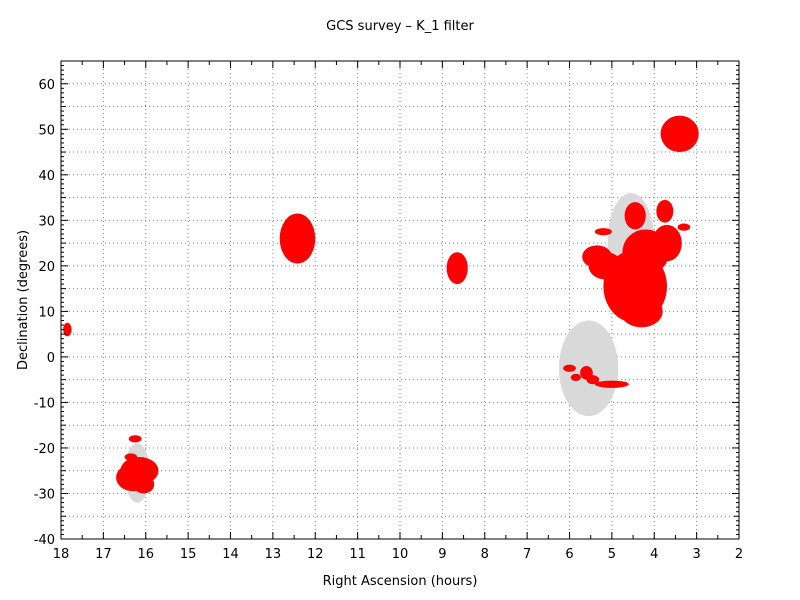  Describe the element at coordinates (51, 358) in the screenshot. I see `y-tick-label: 0` at that location.